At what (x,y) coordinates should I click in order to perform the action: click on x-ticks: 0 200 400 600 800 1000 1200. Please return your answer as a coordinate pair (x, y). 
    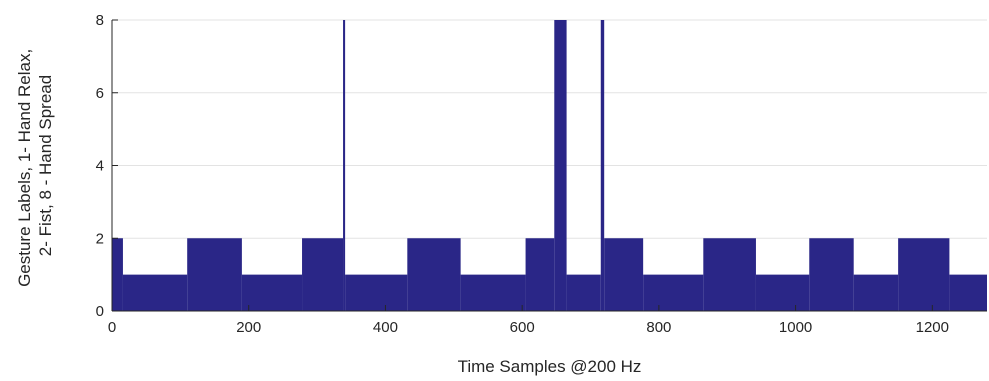
    Looking at the image, I should click on (528, 320).